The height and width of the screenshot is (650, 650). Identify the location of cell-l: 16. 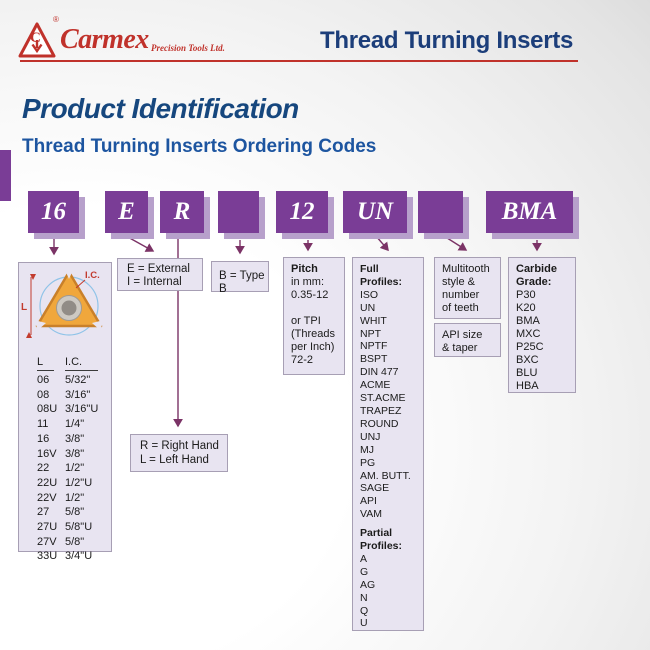
(43, 438).